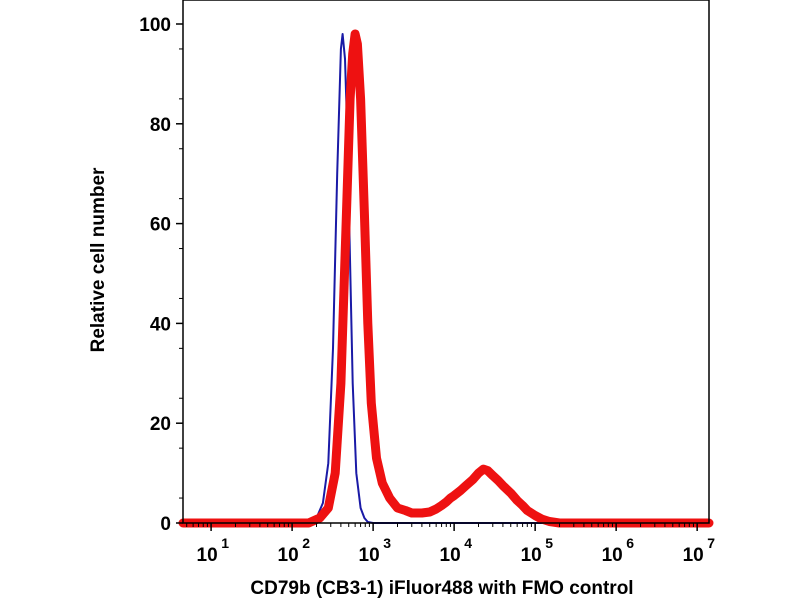 The image size is (800, 600). Describe the element at coordinates (369, 555) in the screenshot. I see `x-tick-label-3: 10` at that location.